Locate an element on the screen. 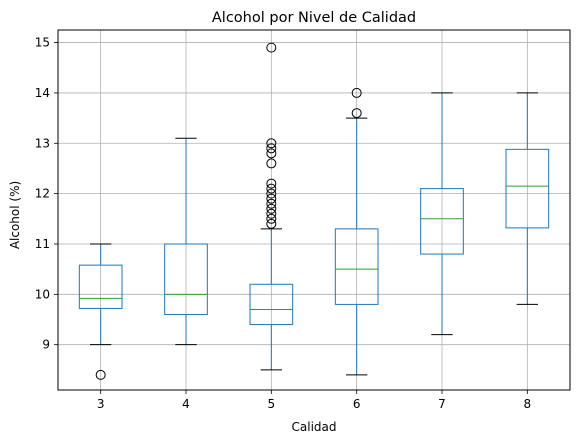 The height and width of the screenshot is (443, 579). x-tick-label: 3 is located at coordinates (101, 404).